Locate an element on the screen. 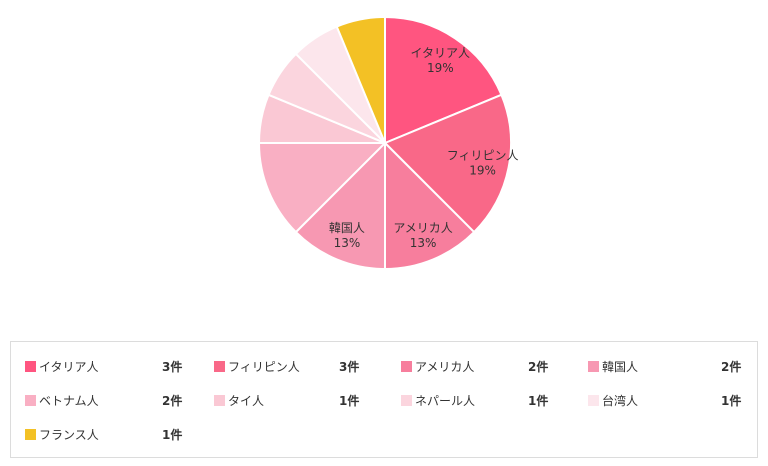 The width and height of the screenshot is (768, 466). legend-label: タイ人 is located at coordinates (246, 401).